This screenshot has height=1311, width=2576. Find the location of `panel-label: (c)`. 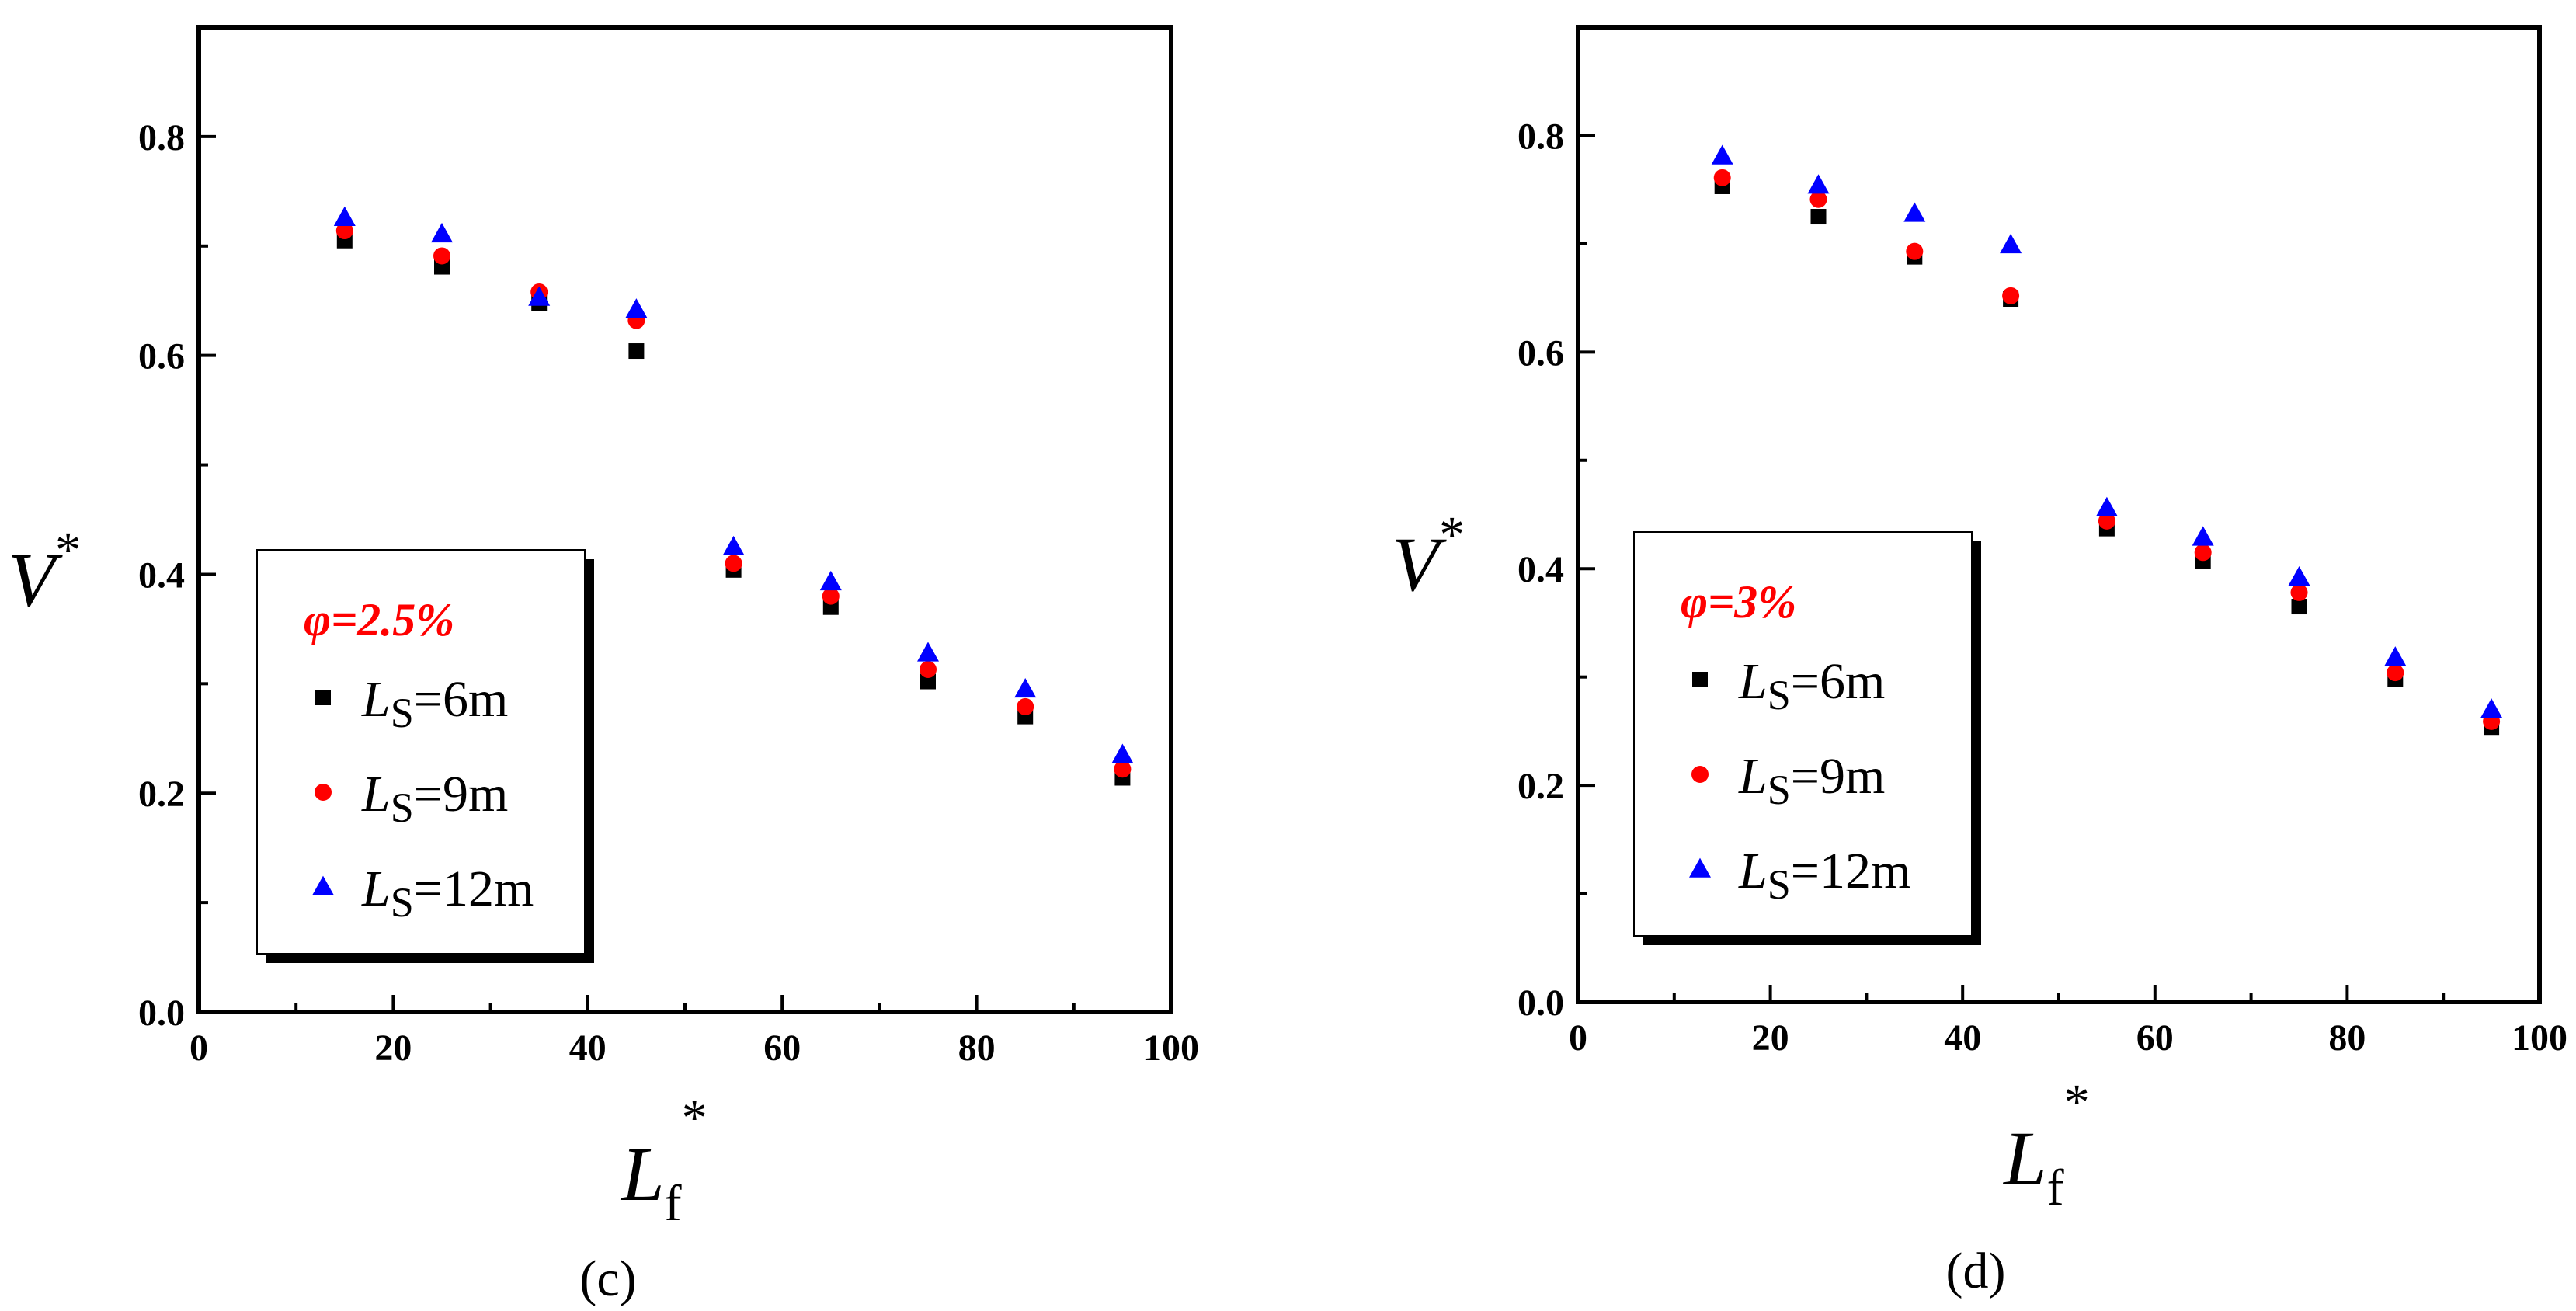

panel-label: (c) is located at coordinates (607, 1278).